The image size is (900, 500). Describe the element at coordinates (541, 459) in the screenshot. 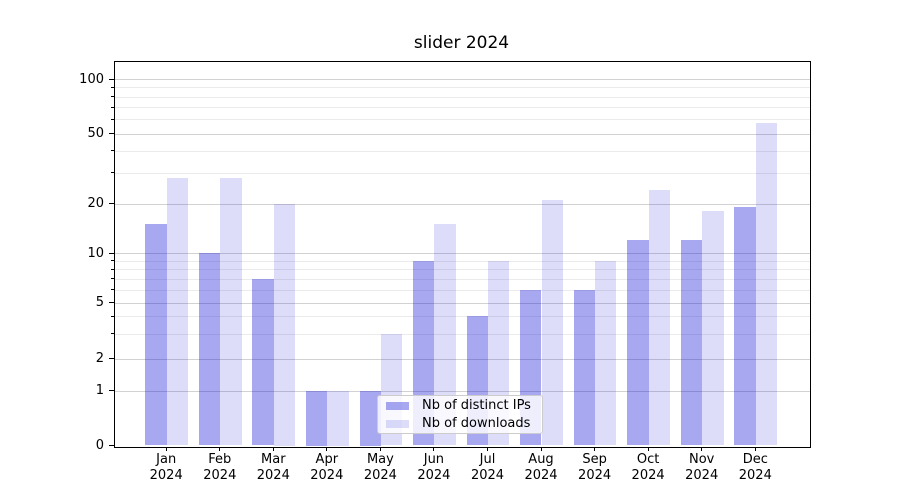

I see `x-tick-month: Aug` at that location.